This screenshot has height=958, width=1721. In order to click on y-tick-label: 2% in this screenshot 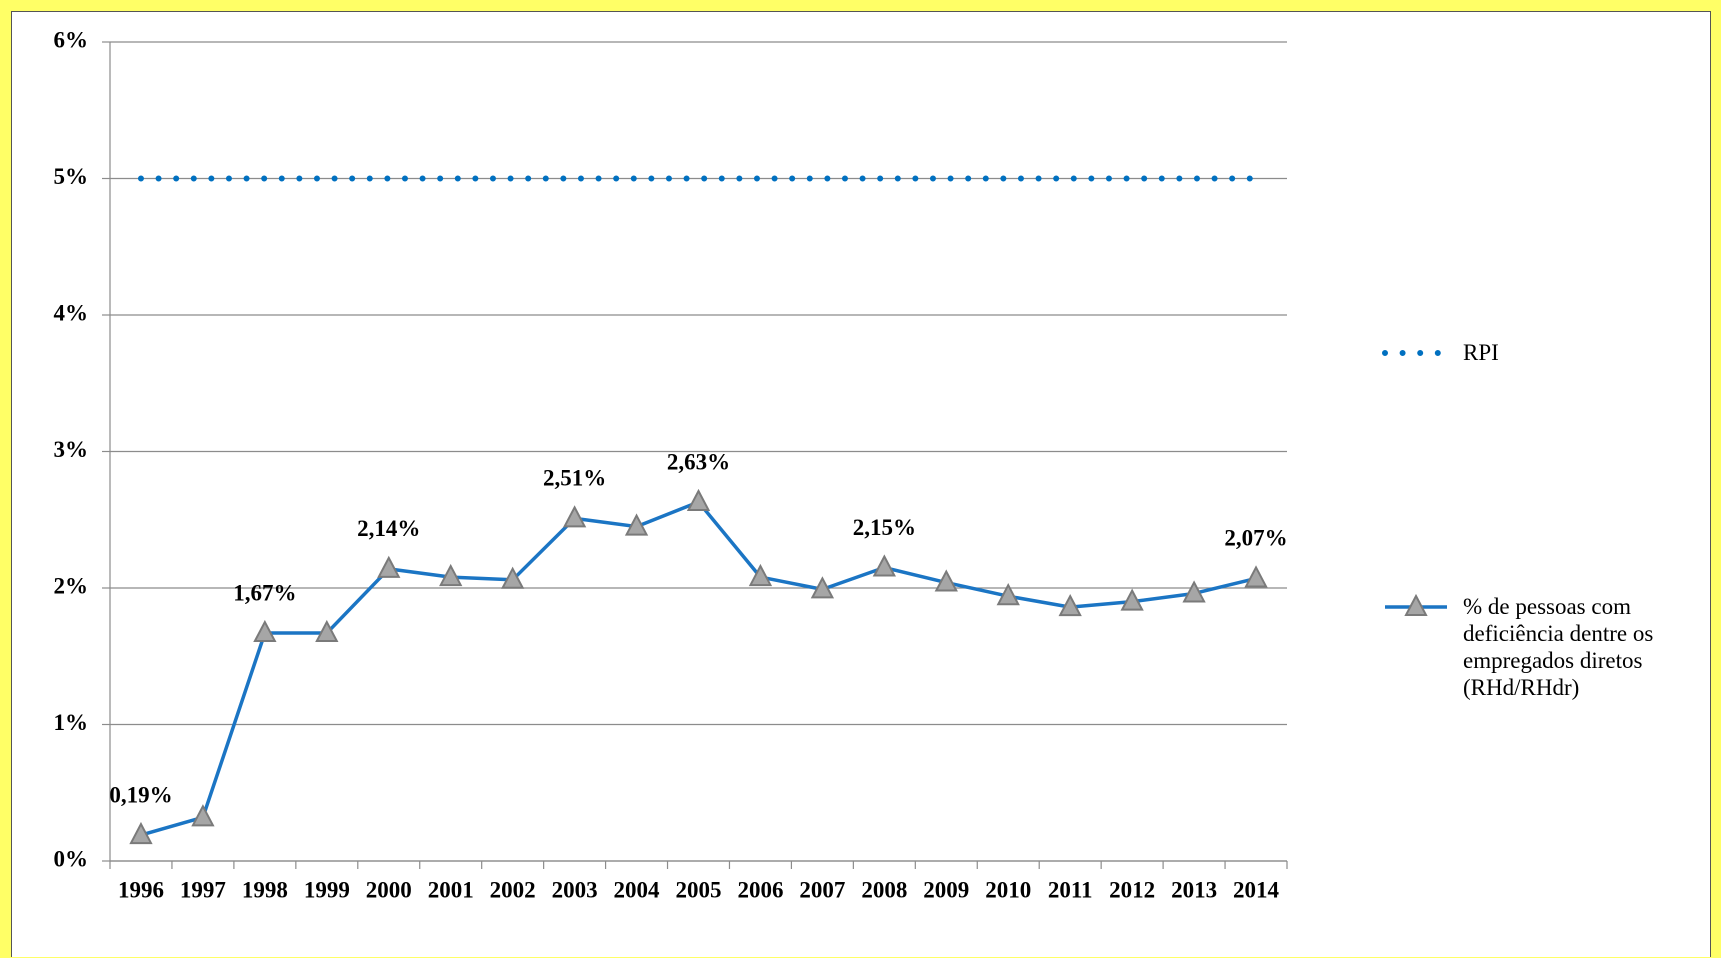, I will do `click(71, 585)`.